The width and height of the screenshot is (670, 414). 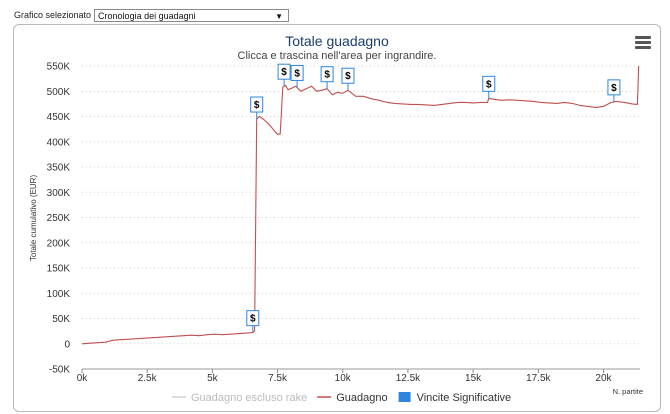 I want to click on legend-item: Guadagno escluso rake, so click(x=239, y=398).